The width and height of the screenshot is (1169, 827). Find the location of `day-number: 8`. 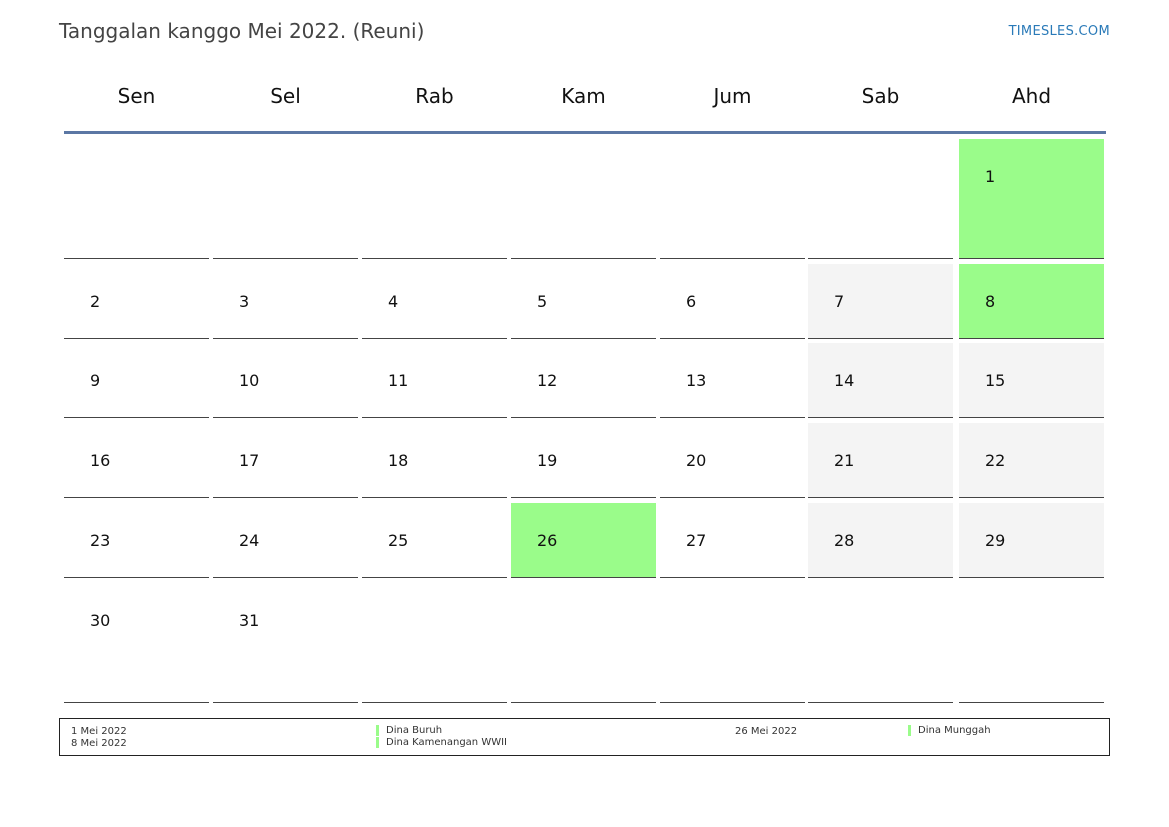

day-number: 8 is located at coordinates (990, 301).